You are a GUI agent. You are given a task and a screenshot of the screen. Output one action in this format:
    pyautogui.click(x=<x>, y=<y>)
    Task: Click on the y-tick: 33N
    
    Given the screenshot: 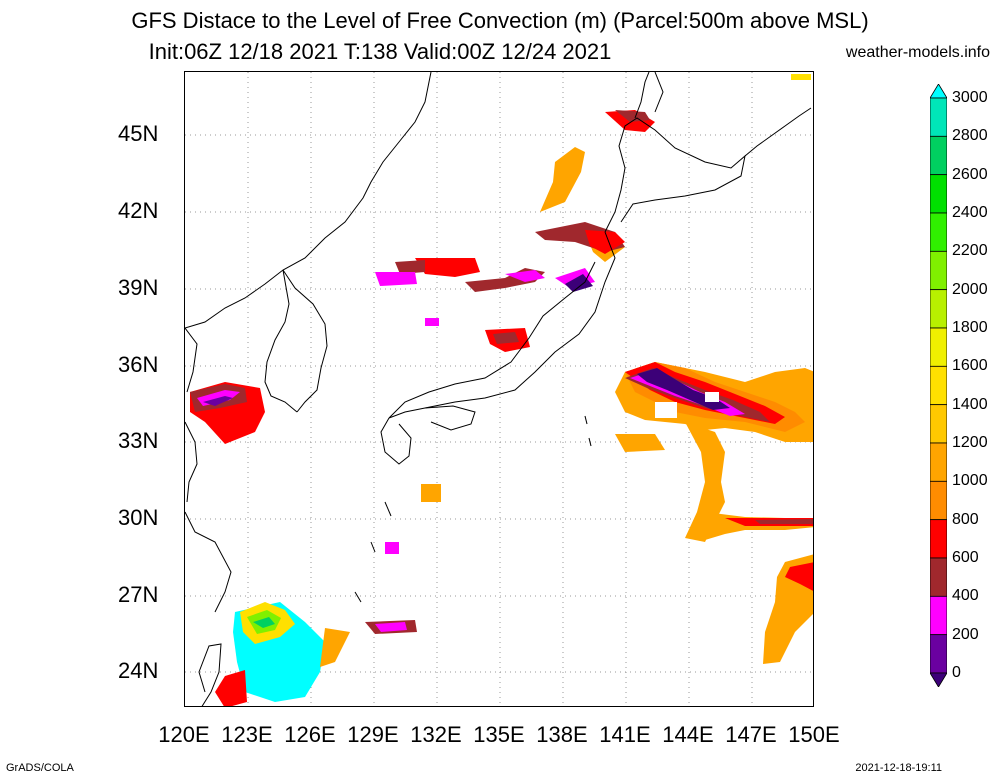 What is the action you would take?
    pyautogui.click(x=138, y=440)
    